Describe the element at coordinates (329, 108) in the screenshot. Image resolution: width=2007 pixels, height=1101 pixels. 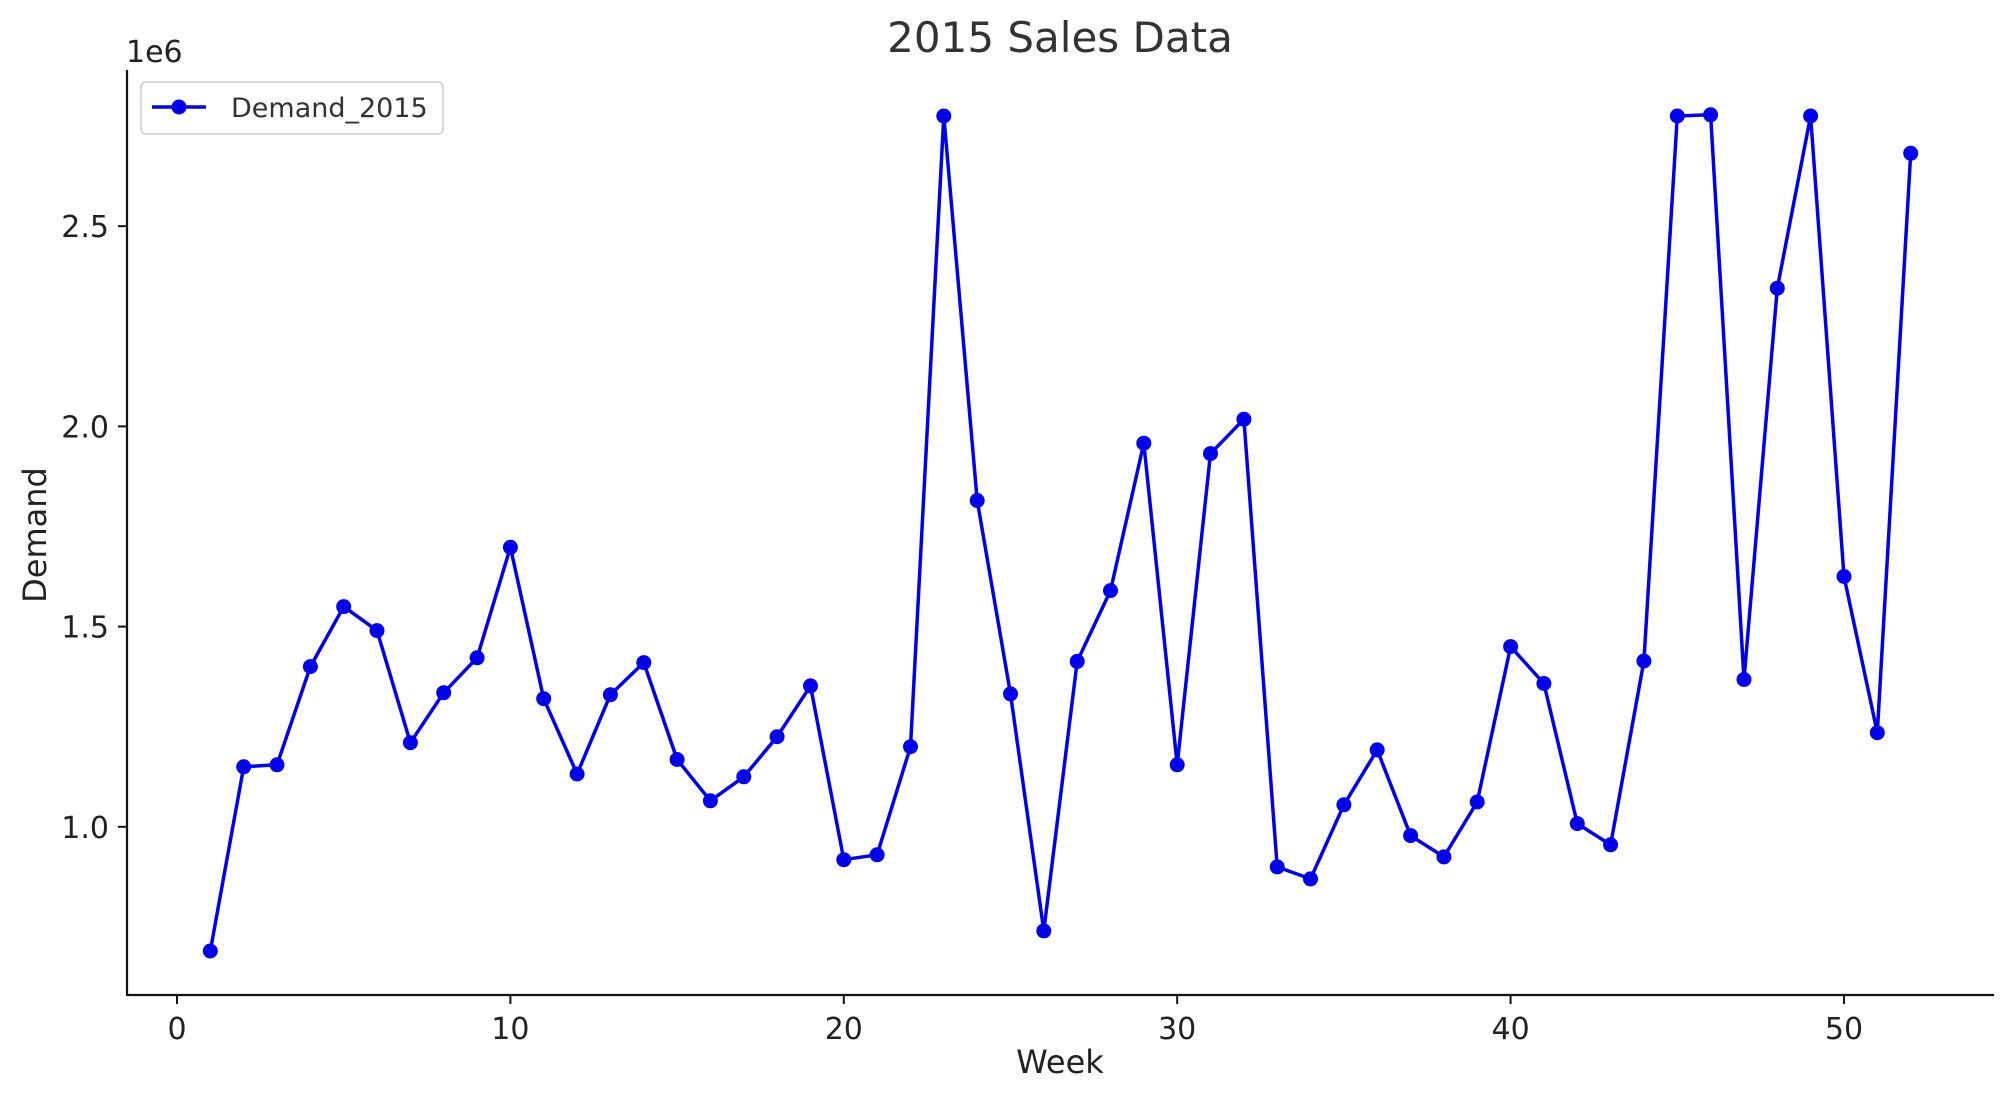
I see `legend-label: Demand_2015` at that location.